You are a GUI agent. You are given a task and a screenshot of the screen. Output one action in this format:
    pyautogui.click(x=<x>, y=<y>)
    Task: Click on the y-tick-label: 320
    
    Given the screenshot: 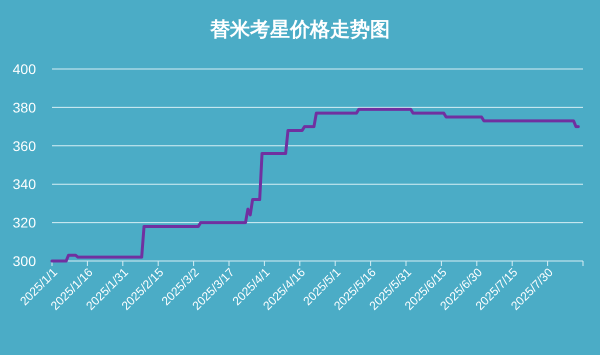 What is the action you would take?
    pyautogui.click(x=24, y=222)
    